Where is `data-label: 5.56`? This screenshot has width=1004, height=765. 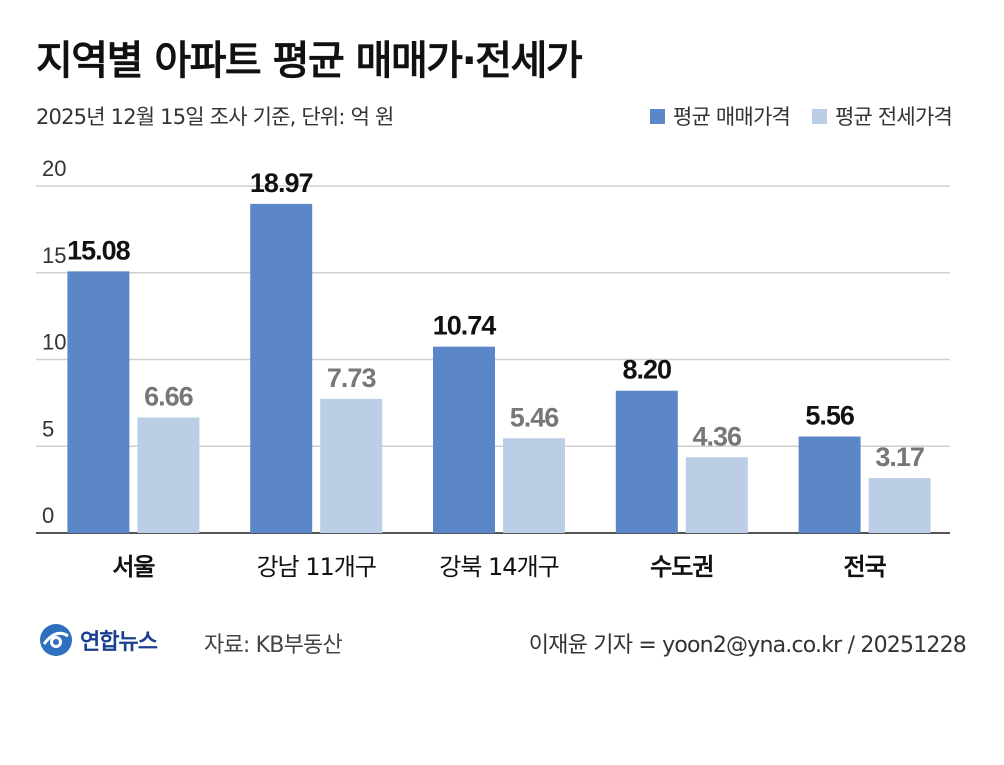
data-label: 5.56 is located at coordinates (830, 416).